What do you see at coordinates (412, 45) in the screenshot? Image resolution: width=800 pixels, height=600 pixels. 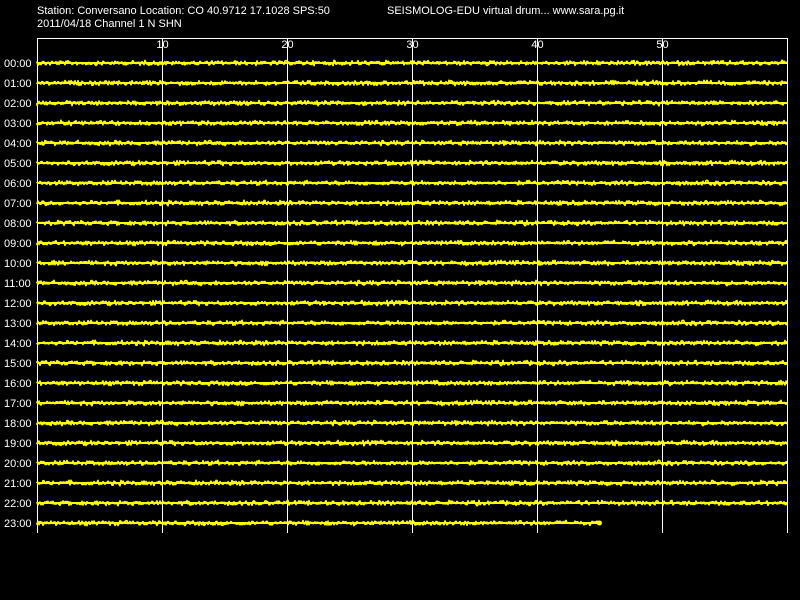 I see `x-tick-label: 30` at bounding box center [412, 45].